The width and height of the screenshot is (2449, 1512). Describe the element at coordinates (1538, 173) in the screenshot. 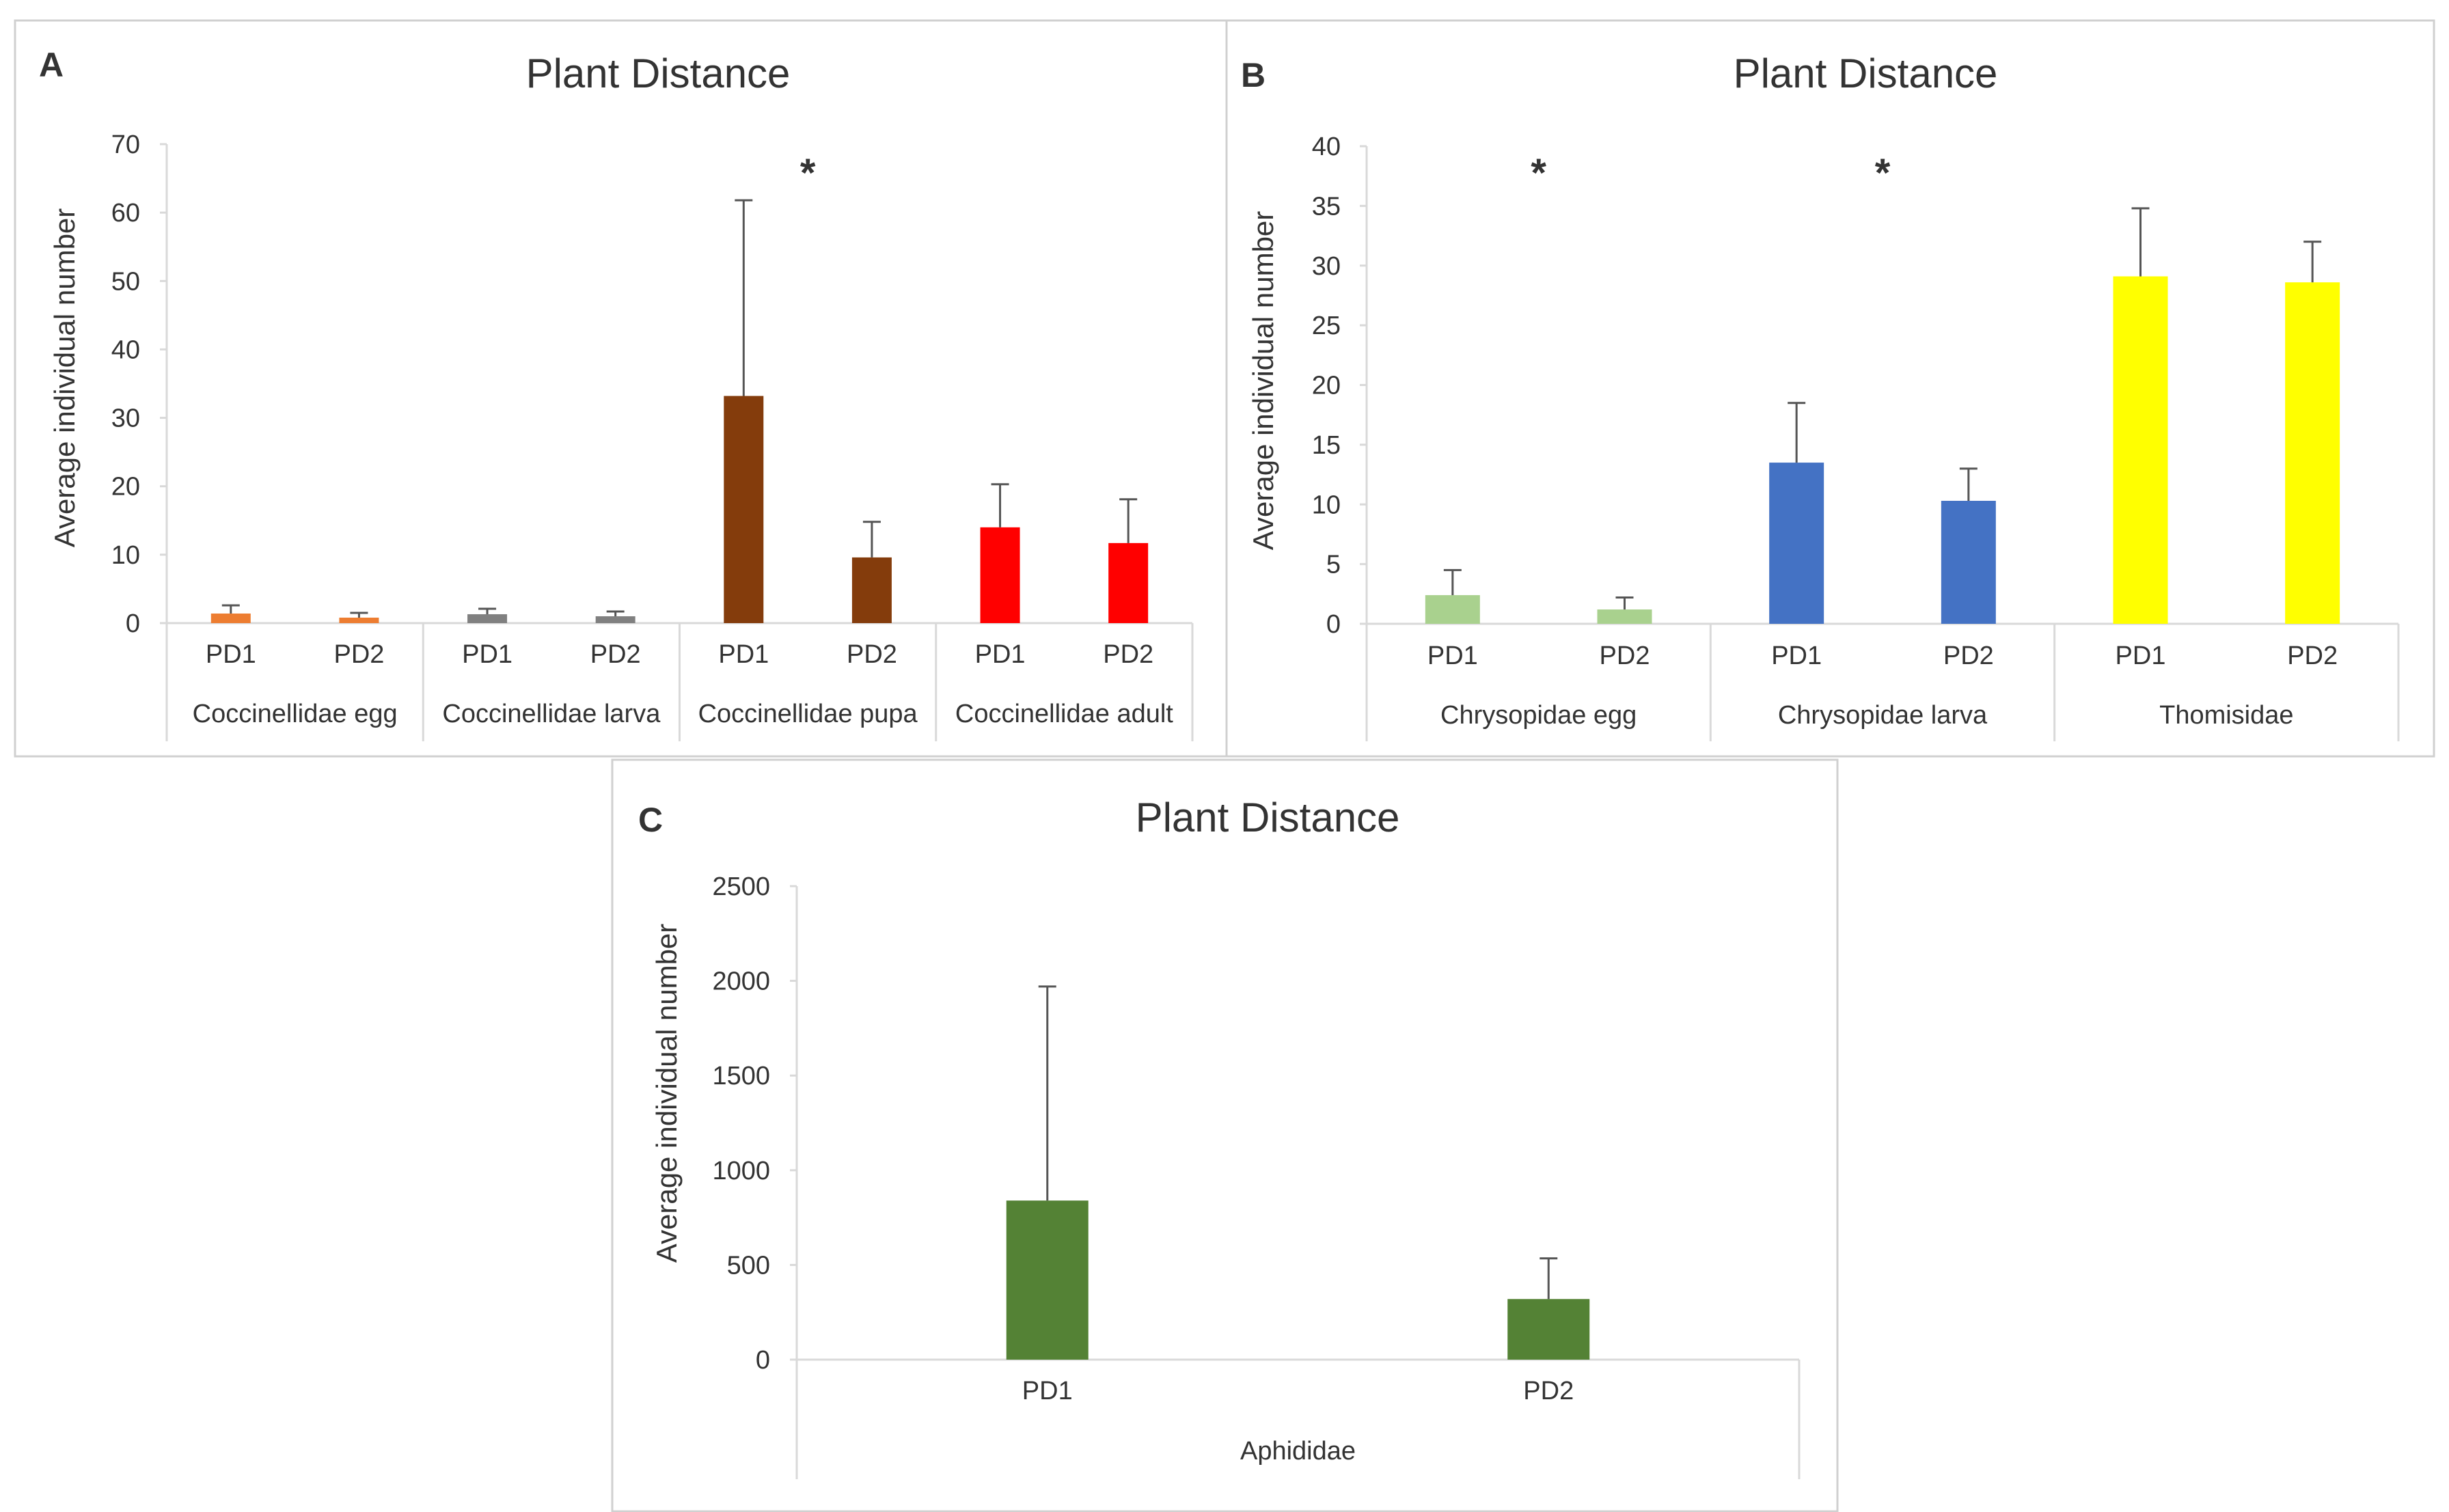

I see `panel-b-significance-marker-chrysopidae-egg: *` at that location.